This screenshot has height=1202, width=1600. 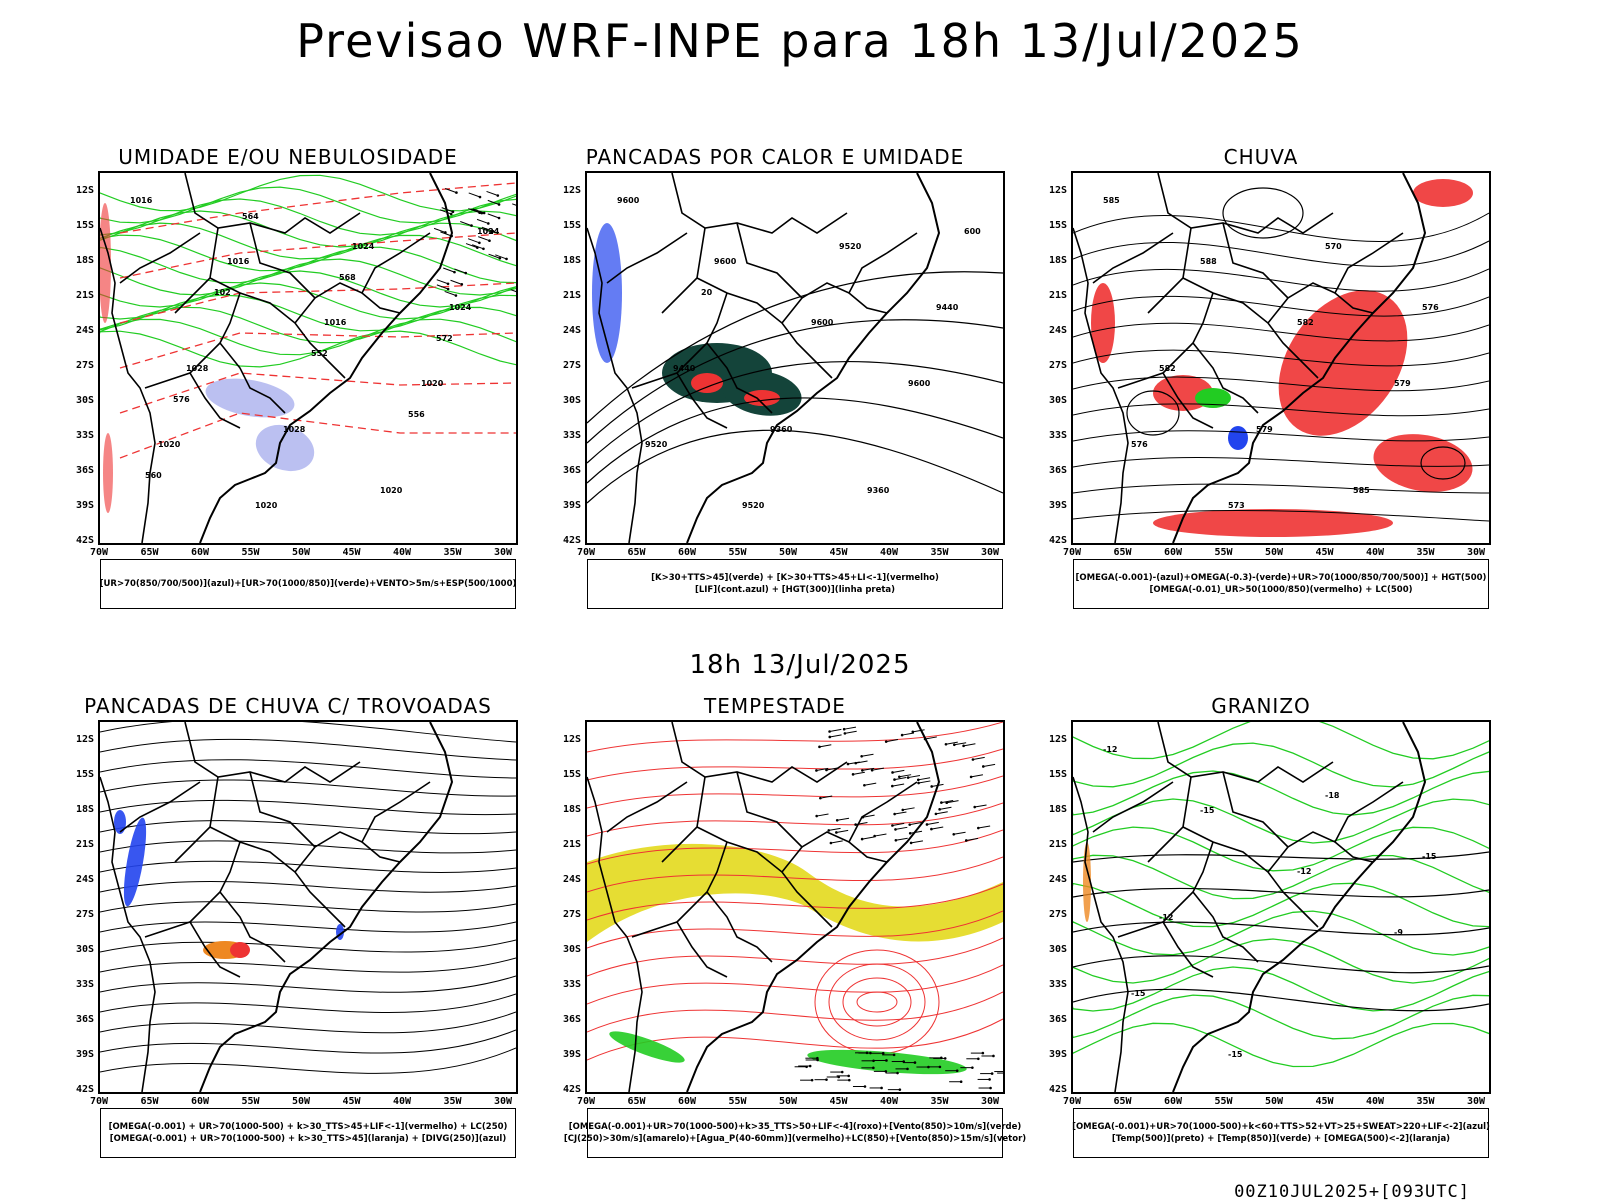 What do you see at coordinates (1236, 505) in the screenshot?
I see `contour-label: 573` at bounding box center [1236, 505].